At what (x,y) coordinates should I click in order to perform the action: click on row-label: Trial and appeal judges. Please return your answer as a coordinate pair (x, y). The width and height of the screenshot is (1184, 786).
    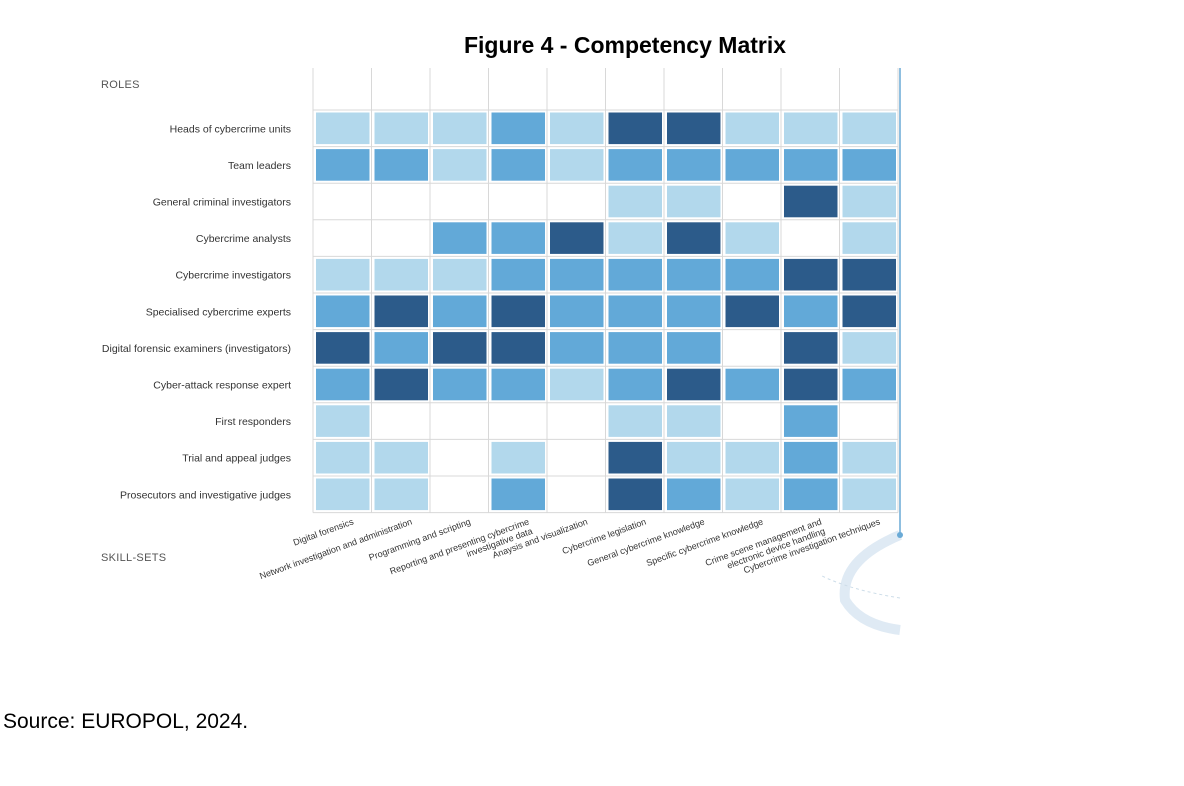
    Looking at the image, I should click on (236, 459).